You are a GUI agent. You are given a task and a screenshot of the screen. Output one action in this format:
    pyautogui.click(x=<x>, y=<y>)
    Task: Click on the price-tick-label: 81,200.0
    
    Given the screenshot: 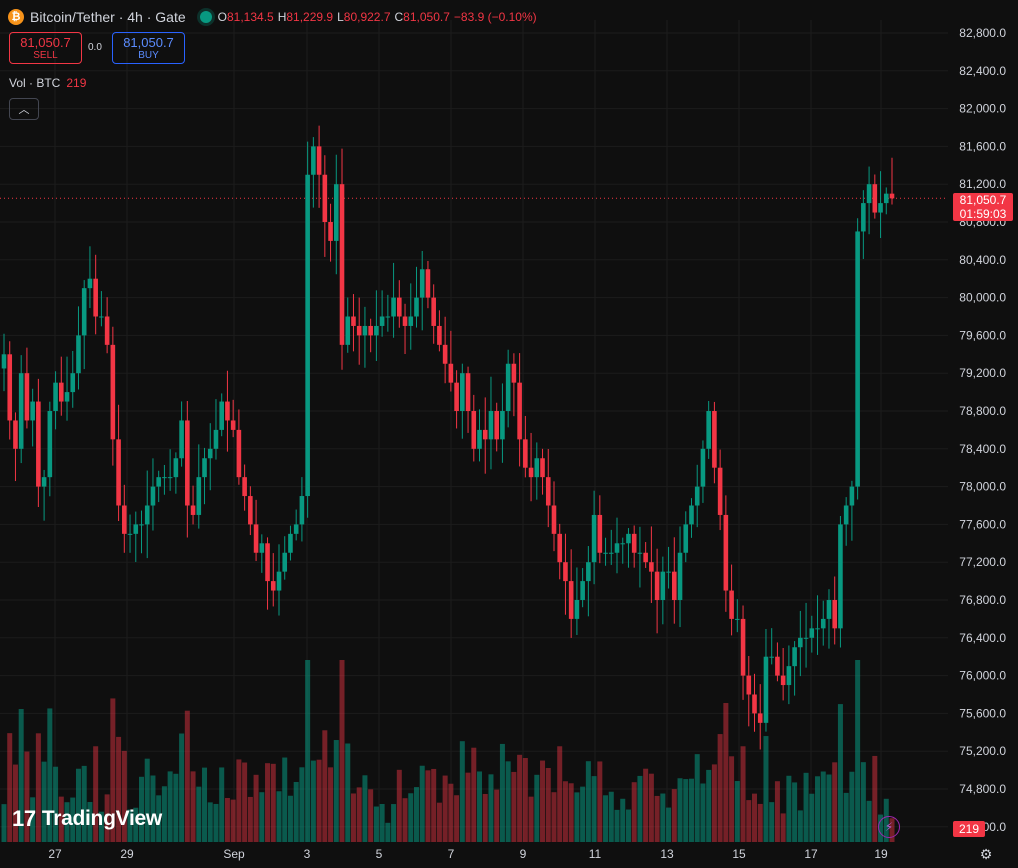 What is the action you would take?
    pyautogui.click(x=982, y=184)
    